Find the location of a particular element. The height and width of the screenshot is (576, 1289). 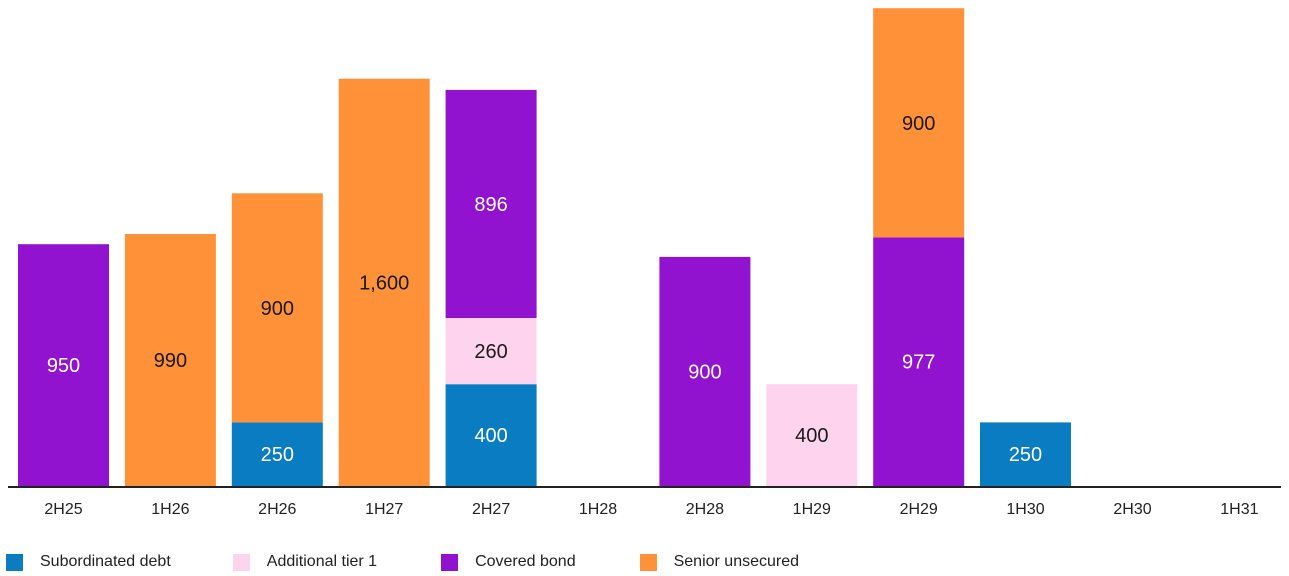

bar-2h26-subordinated-debt is located at coordinates (277, 454).